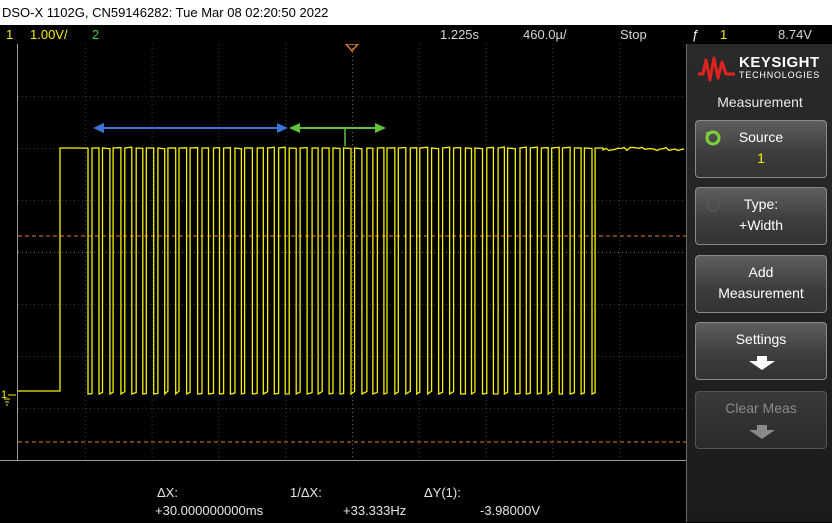  What do you see at coordinates (239, 134) in the screenshot?
I see `cursor-arrows` at bounding box center [239, 134].